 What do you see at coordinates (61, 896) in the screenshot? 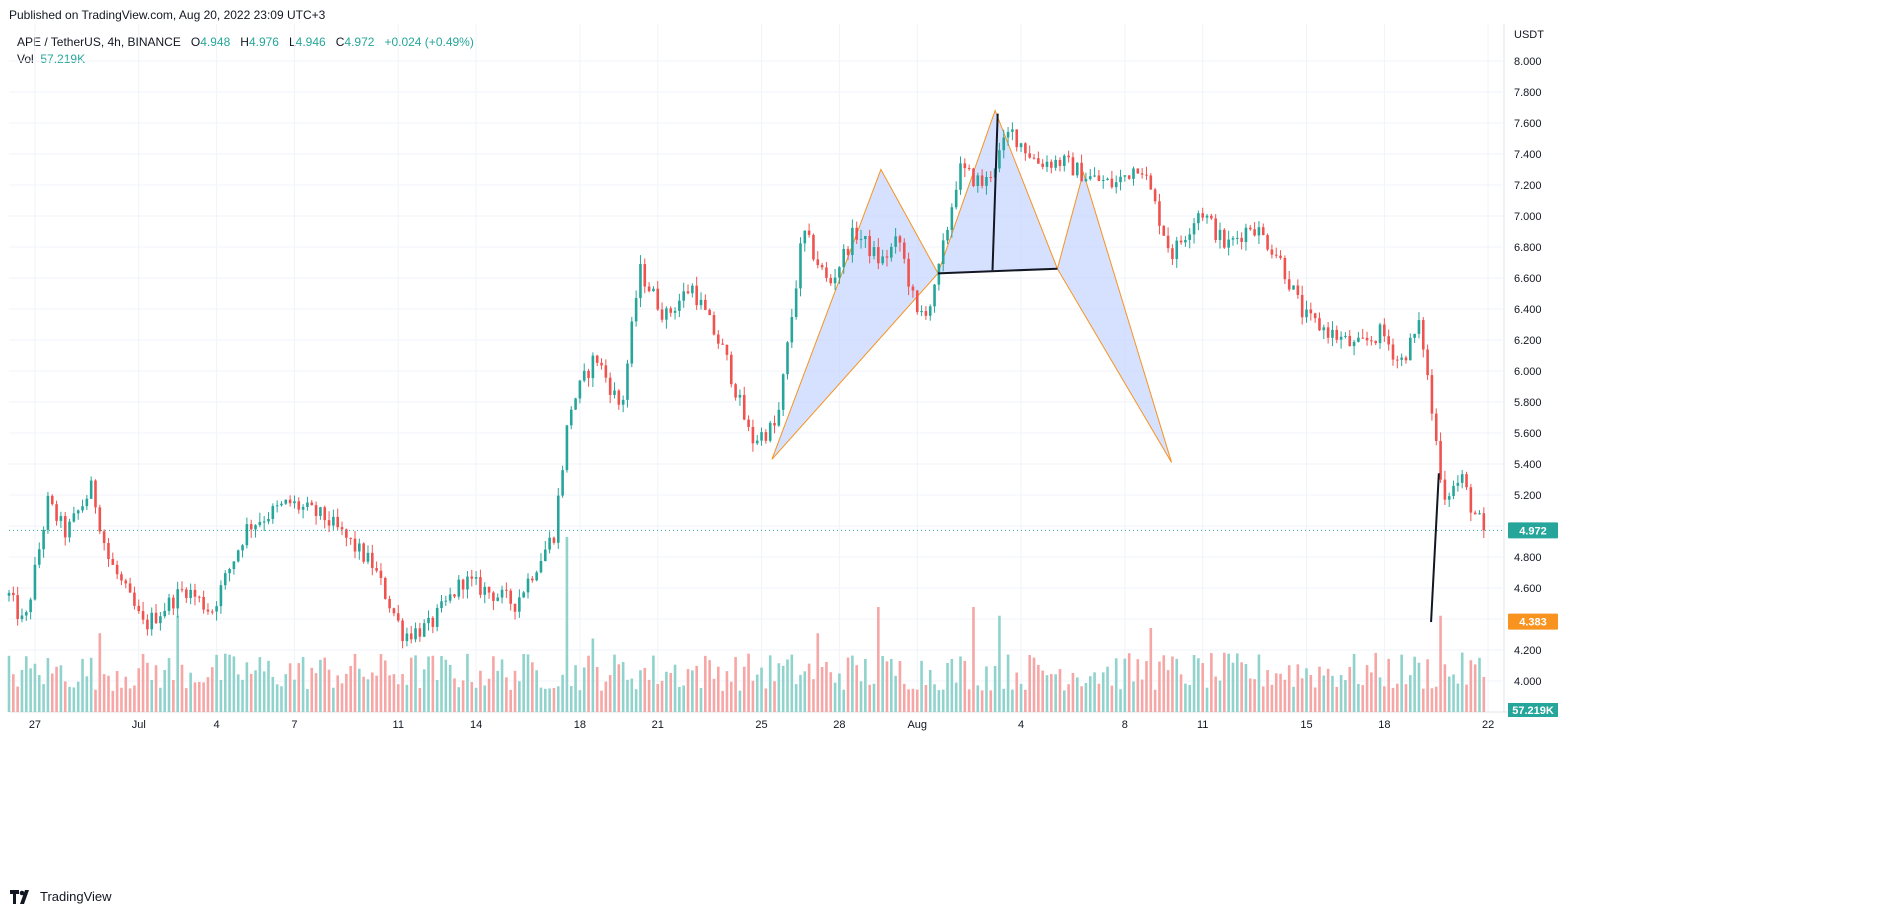
I see `footer-brand: TradingView` at bounding box center [61, 896].